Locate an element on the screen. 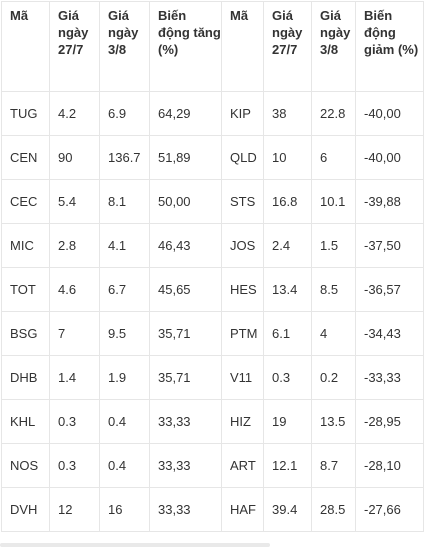 The height and width of the screenshot is (547, 424). table-cell: 1.4 is located at coordinates (74, 377).